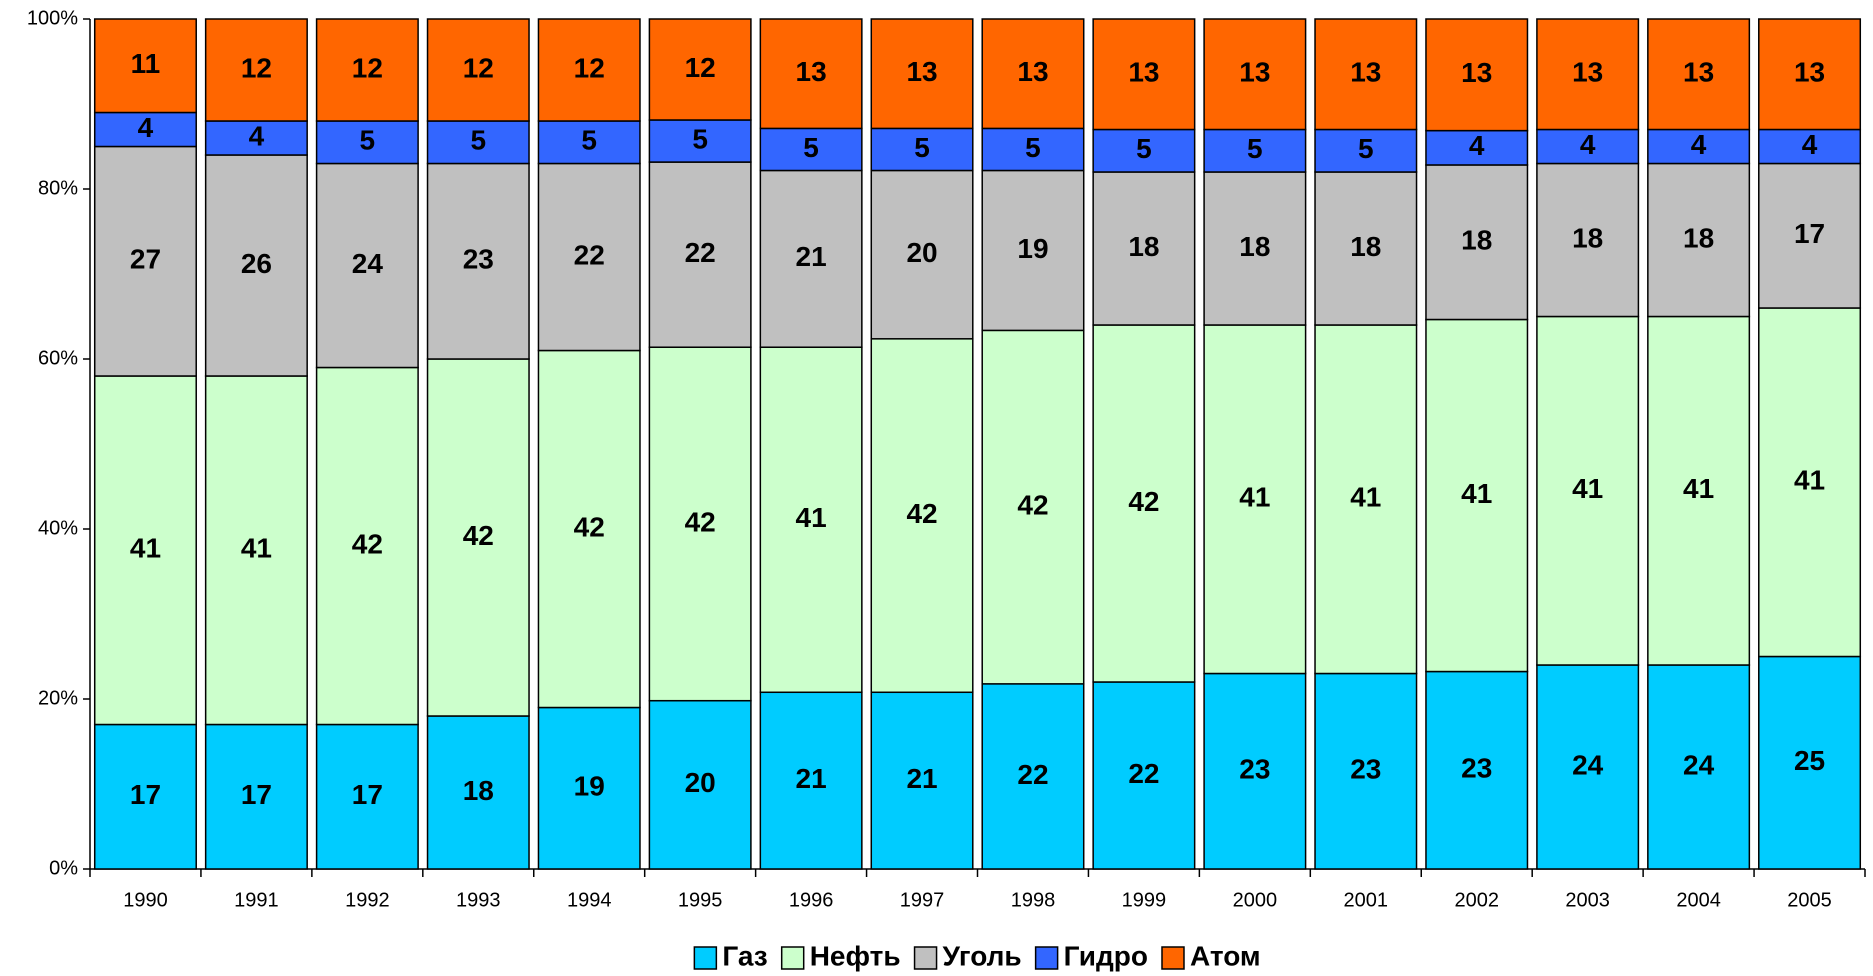  Describe the element at coordinates (1033, 900) in the screenshot. I see `x-tick-label: 1998` at that location.